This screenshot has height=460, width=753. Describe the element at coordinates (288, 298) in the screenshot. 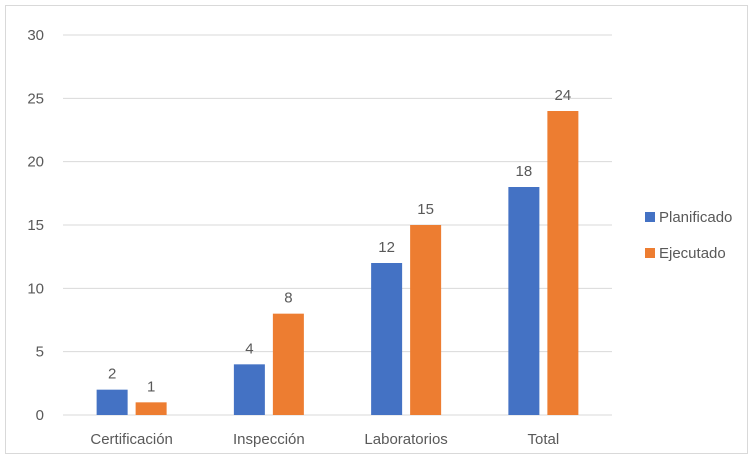

I see `data-label: 8` at that location.